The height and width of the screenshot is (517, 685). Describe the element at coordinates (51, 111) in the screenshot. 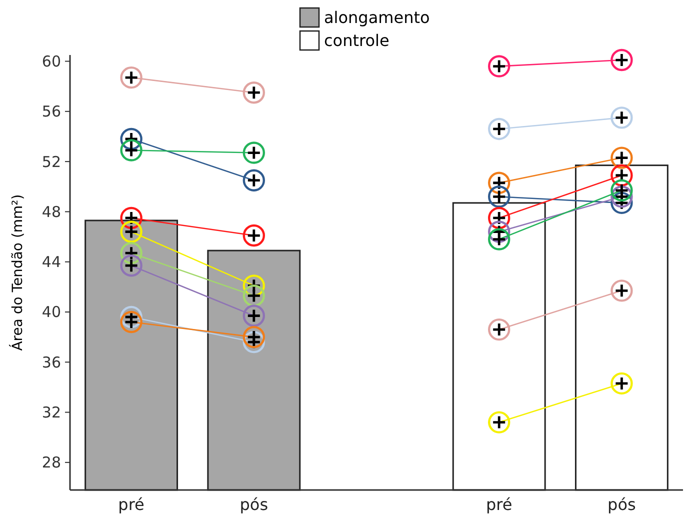

I see `y-tick-label: 56` at that location.